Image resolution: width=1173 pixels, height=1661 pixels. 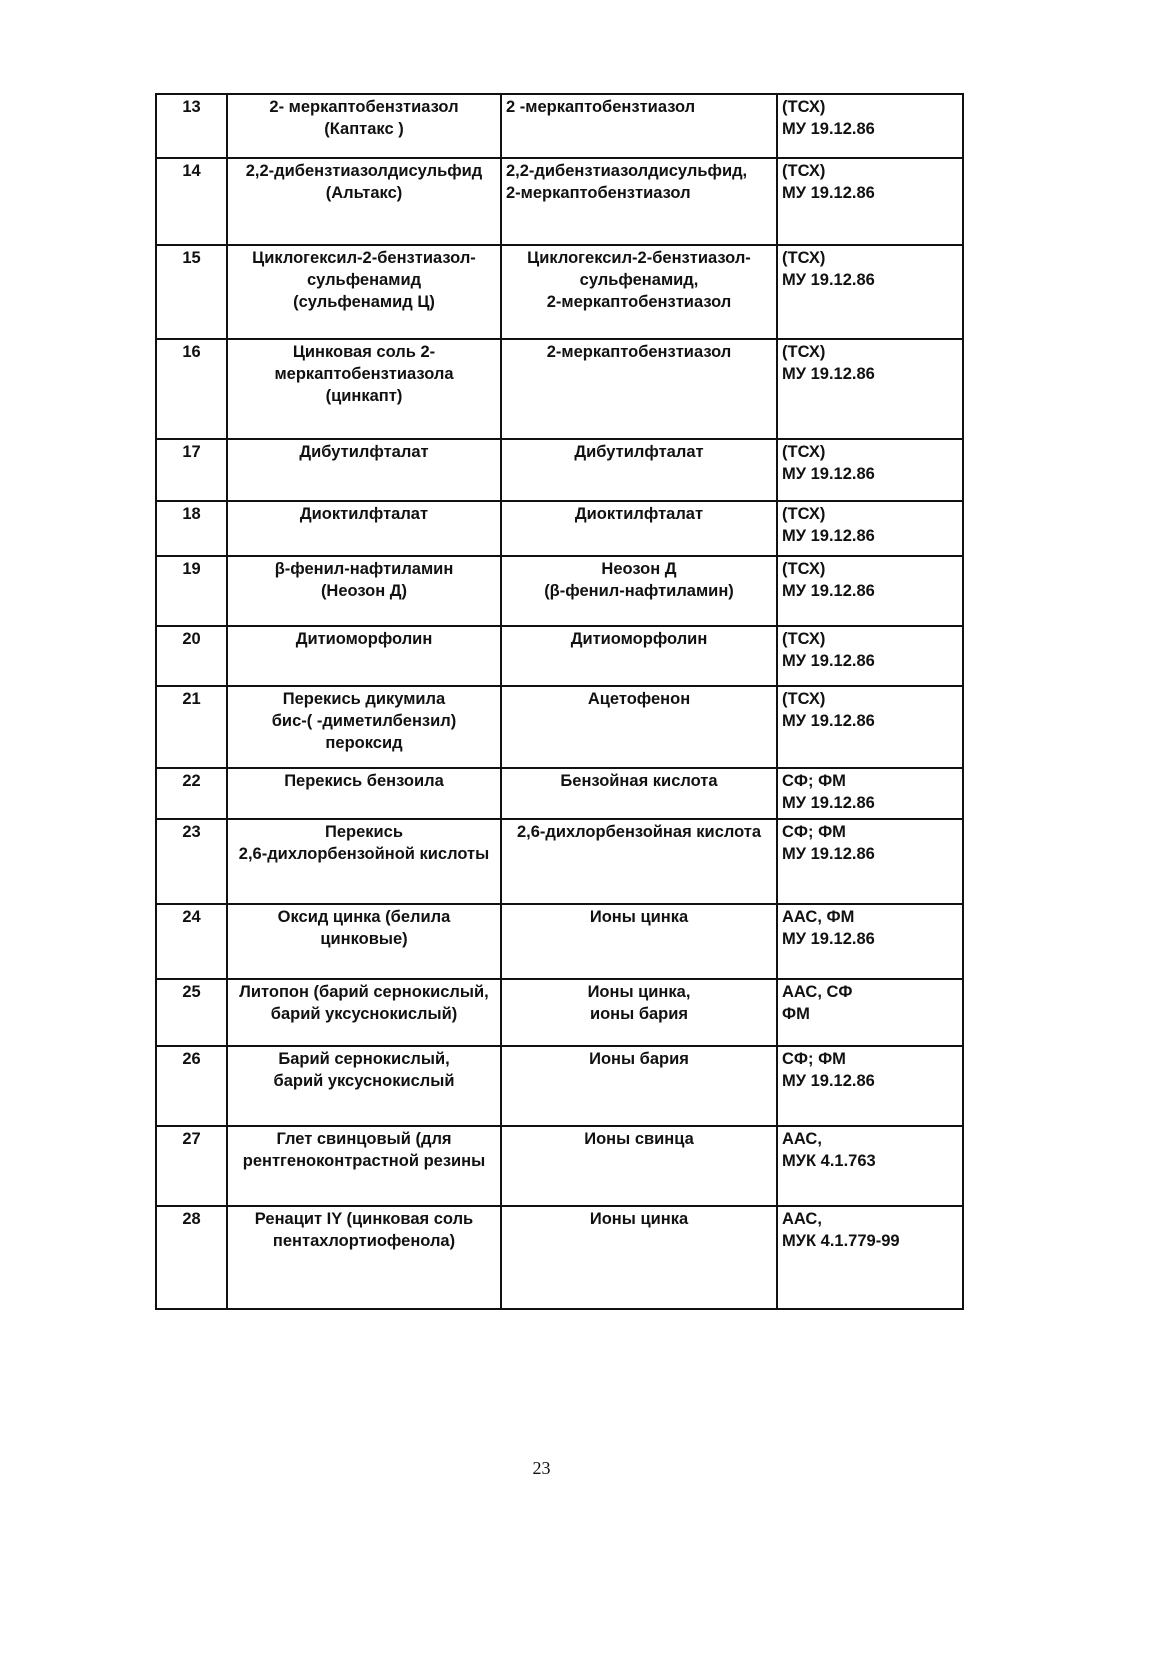 I want to click on row-number: 21, so click(x=191, y=727).